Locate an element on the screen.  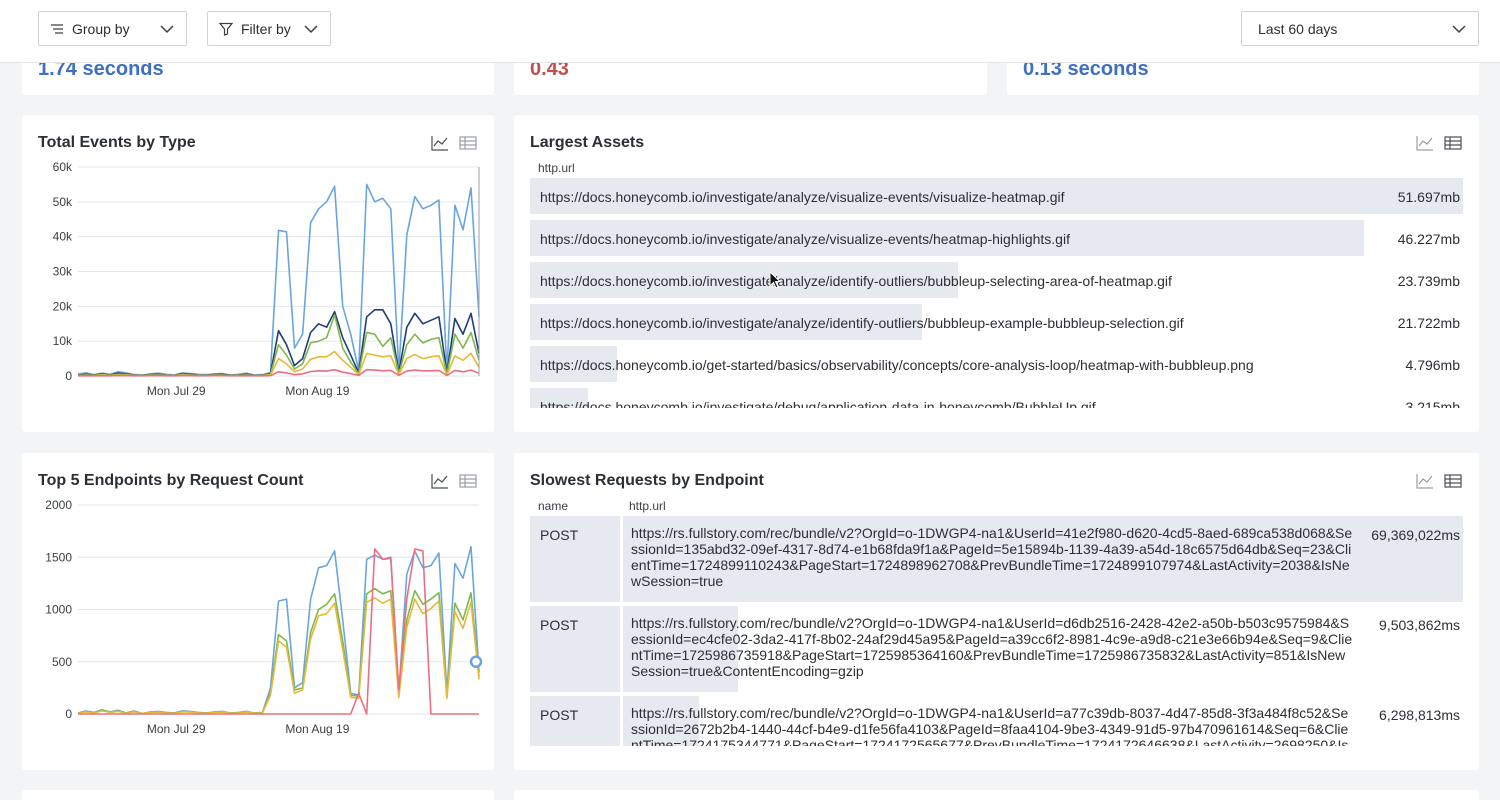
asset-size: 3.215mb is located at coordinates (1432, 403).